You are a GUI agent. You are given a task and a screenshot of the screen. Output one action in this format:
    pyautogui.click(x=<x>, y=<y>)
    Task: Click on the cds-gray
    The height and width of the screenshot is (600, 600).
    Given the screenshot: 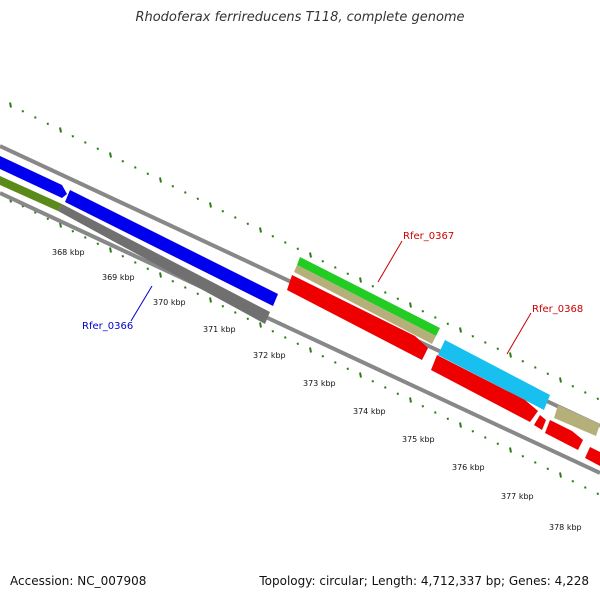 What is the action you would take?
    pyautogui.click(x=164, y=264)
    